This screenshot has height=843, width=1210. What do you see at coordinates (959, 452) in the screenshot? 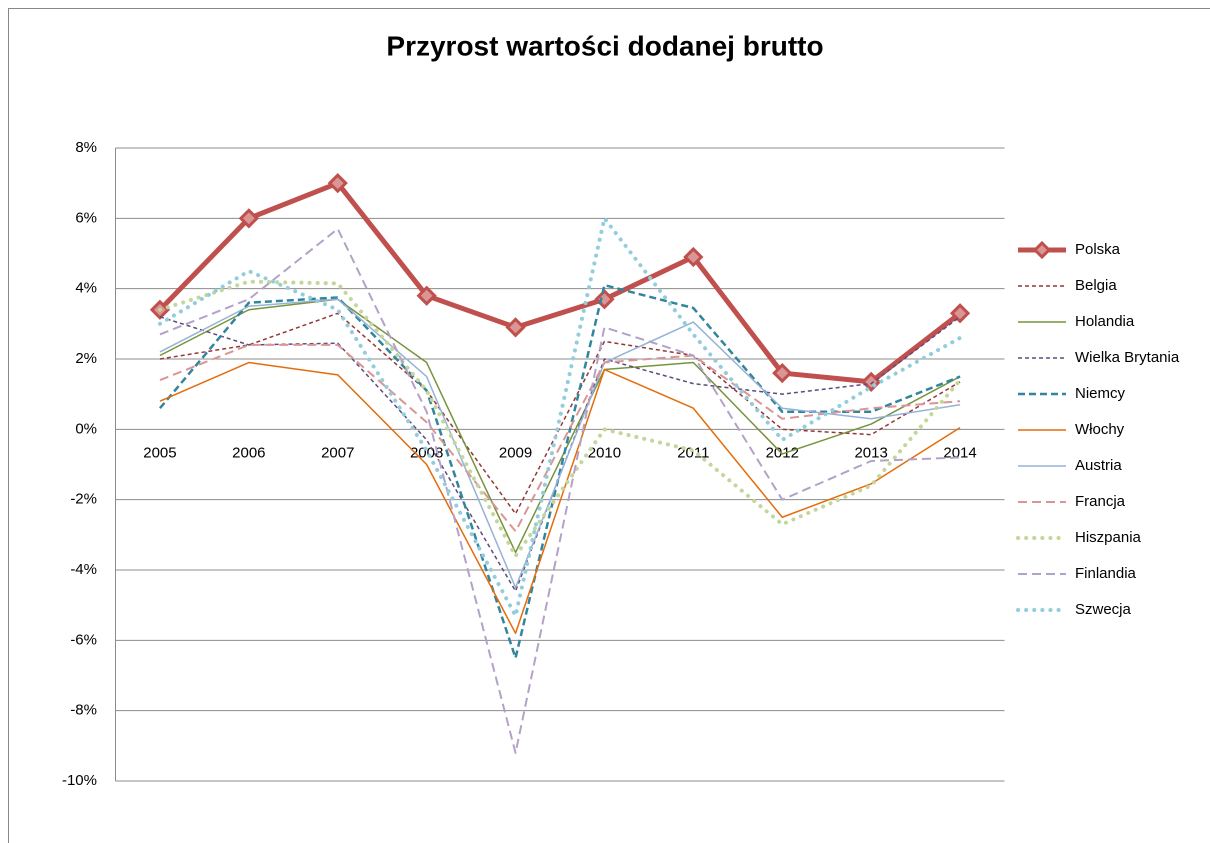
I see `x-tick-label: 2014` at bounding box center [959, 452].